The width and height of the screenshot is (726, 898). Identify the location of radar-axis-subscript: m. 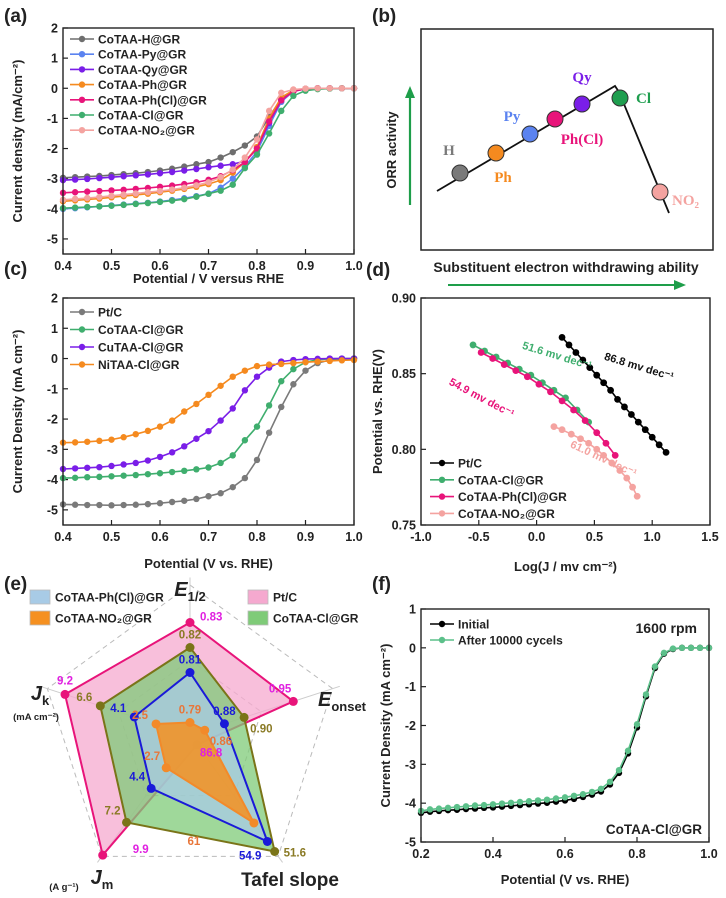
(108, 884).